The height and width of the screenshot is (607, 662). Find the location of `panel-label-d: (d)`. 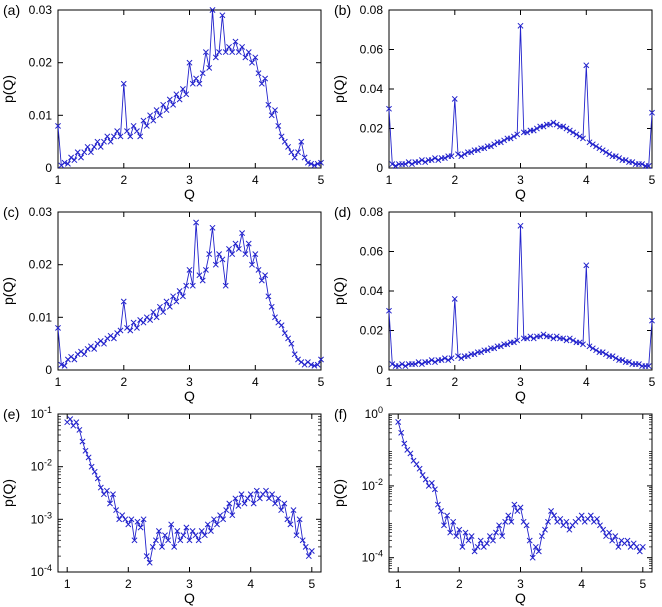

panel-label-d: (d) is located at coordinates (343, 212).